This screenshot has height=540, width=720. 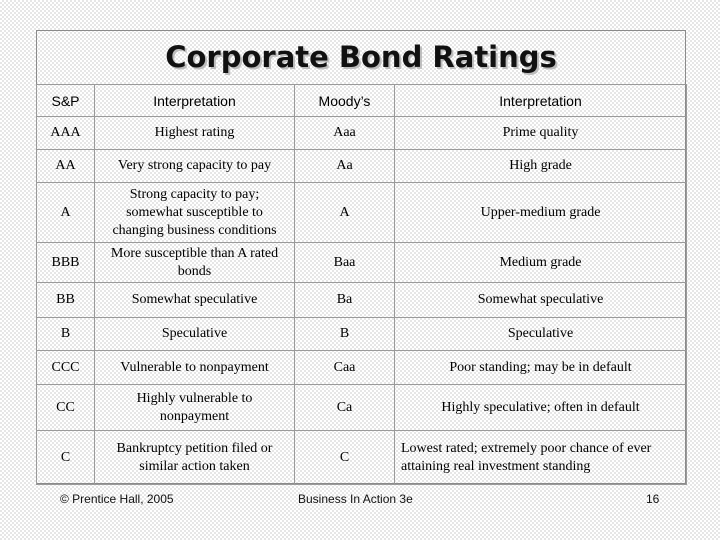 What do you see at coordinates (117, 499) in the screenshot?
I see `footer-copyright: © Prentice Hall, 2005` at bounding box center [117, 499].